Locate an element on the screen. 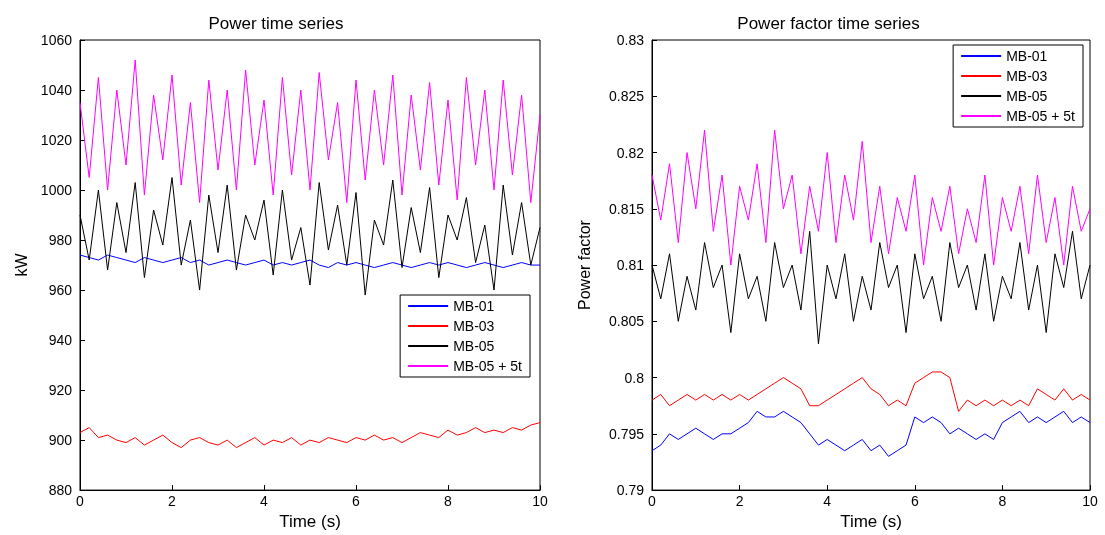  y-axis-title: Power factor is located at coordinates (584, 264).